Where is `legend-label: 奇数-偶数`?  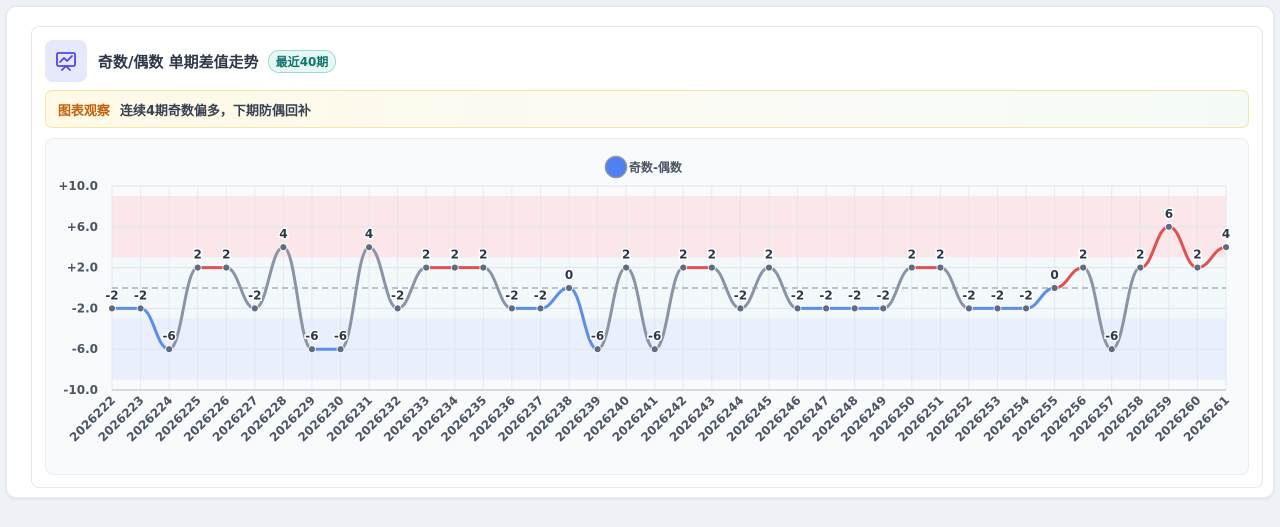
legend-label: 奇数-偶数 is located at coordinates (656, 167).